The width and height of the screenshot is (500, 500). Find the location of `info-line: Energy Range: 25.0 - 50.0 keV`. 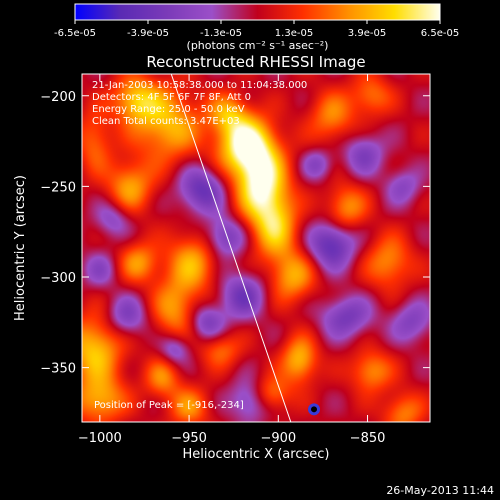

info-line: Energy Range: 25.0 - 50.0 keV is located at coordinates (168, 109).